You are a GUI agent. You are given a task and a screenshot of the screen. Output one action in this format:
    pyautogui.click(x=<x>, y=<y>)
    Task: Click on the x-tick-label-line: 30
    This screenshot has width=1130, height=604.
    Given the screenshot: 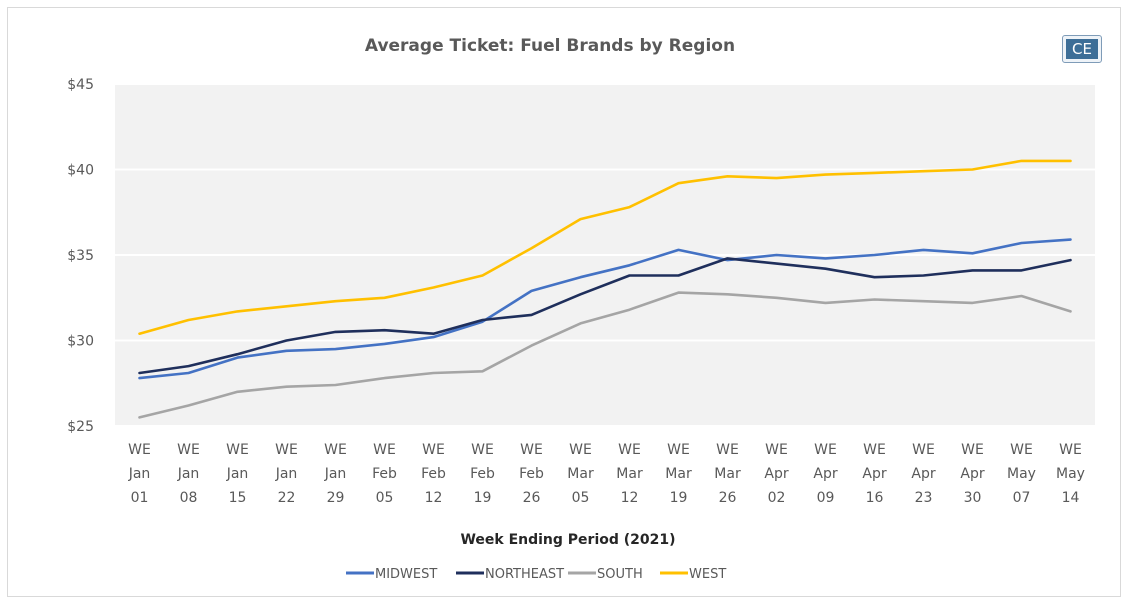 What is the action you would take?
    pyautogui.click(x=973, y=498)
    